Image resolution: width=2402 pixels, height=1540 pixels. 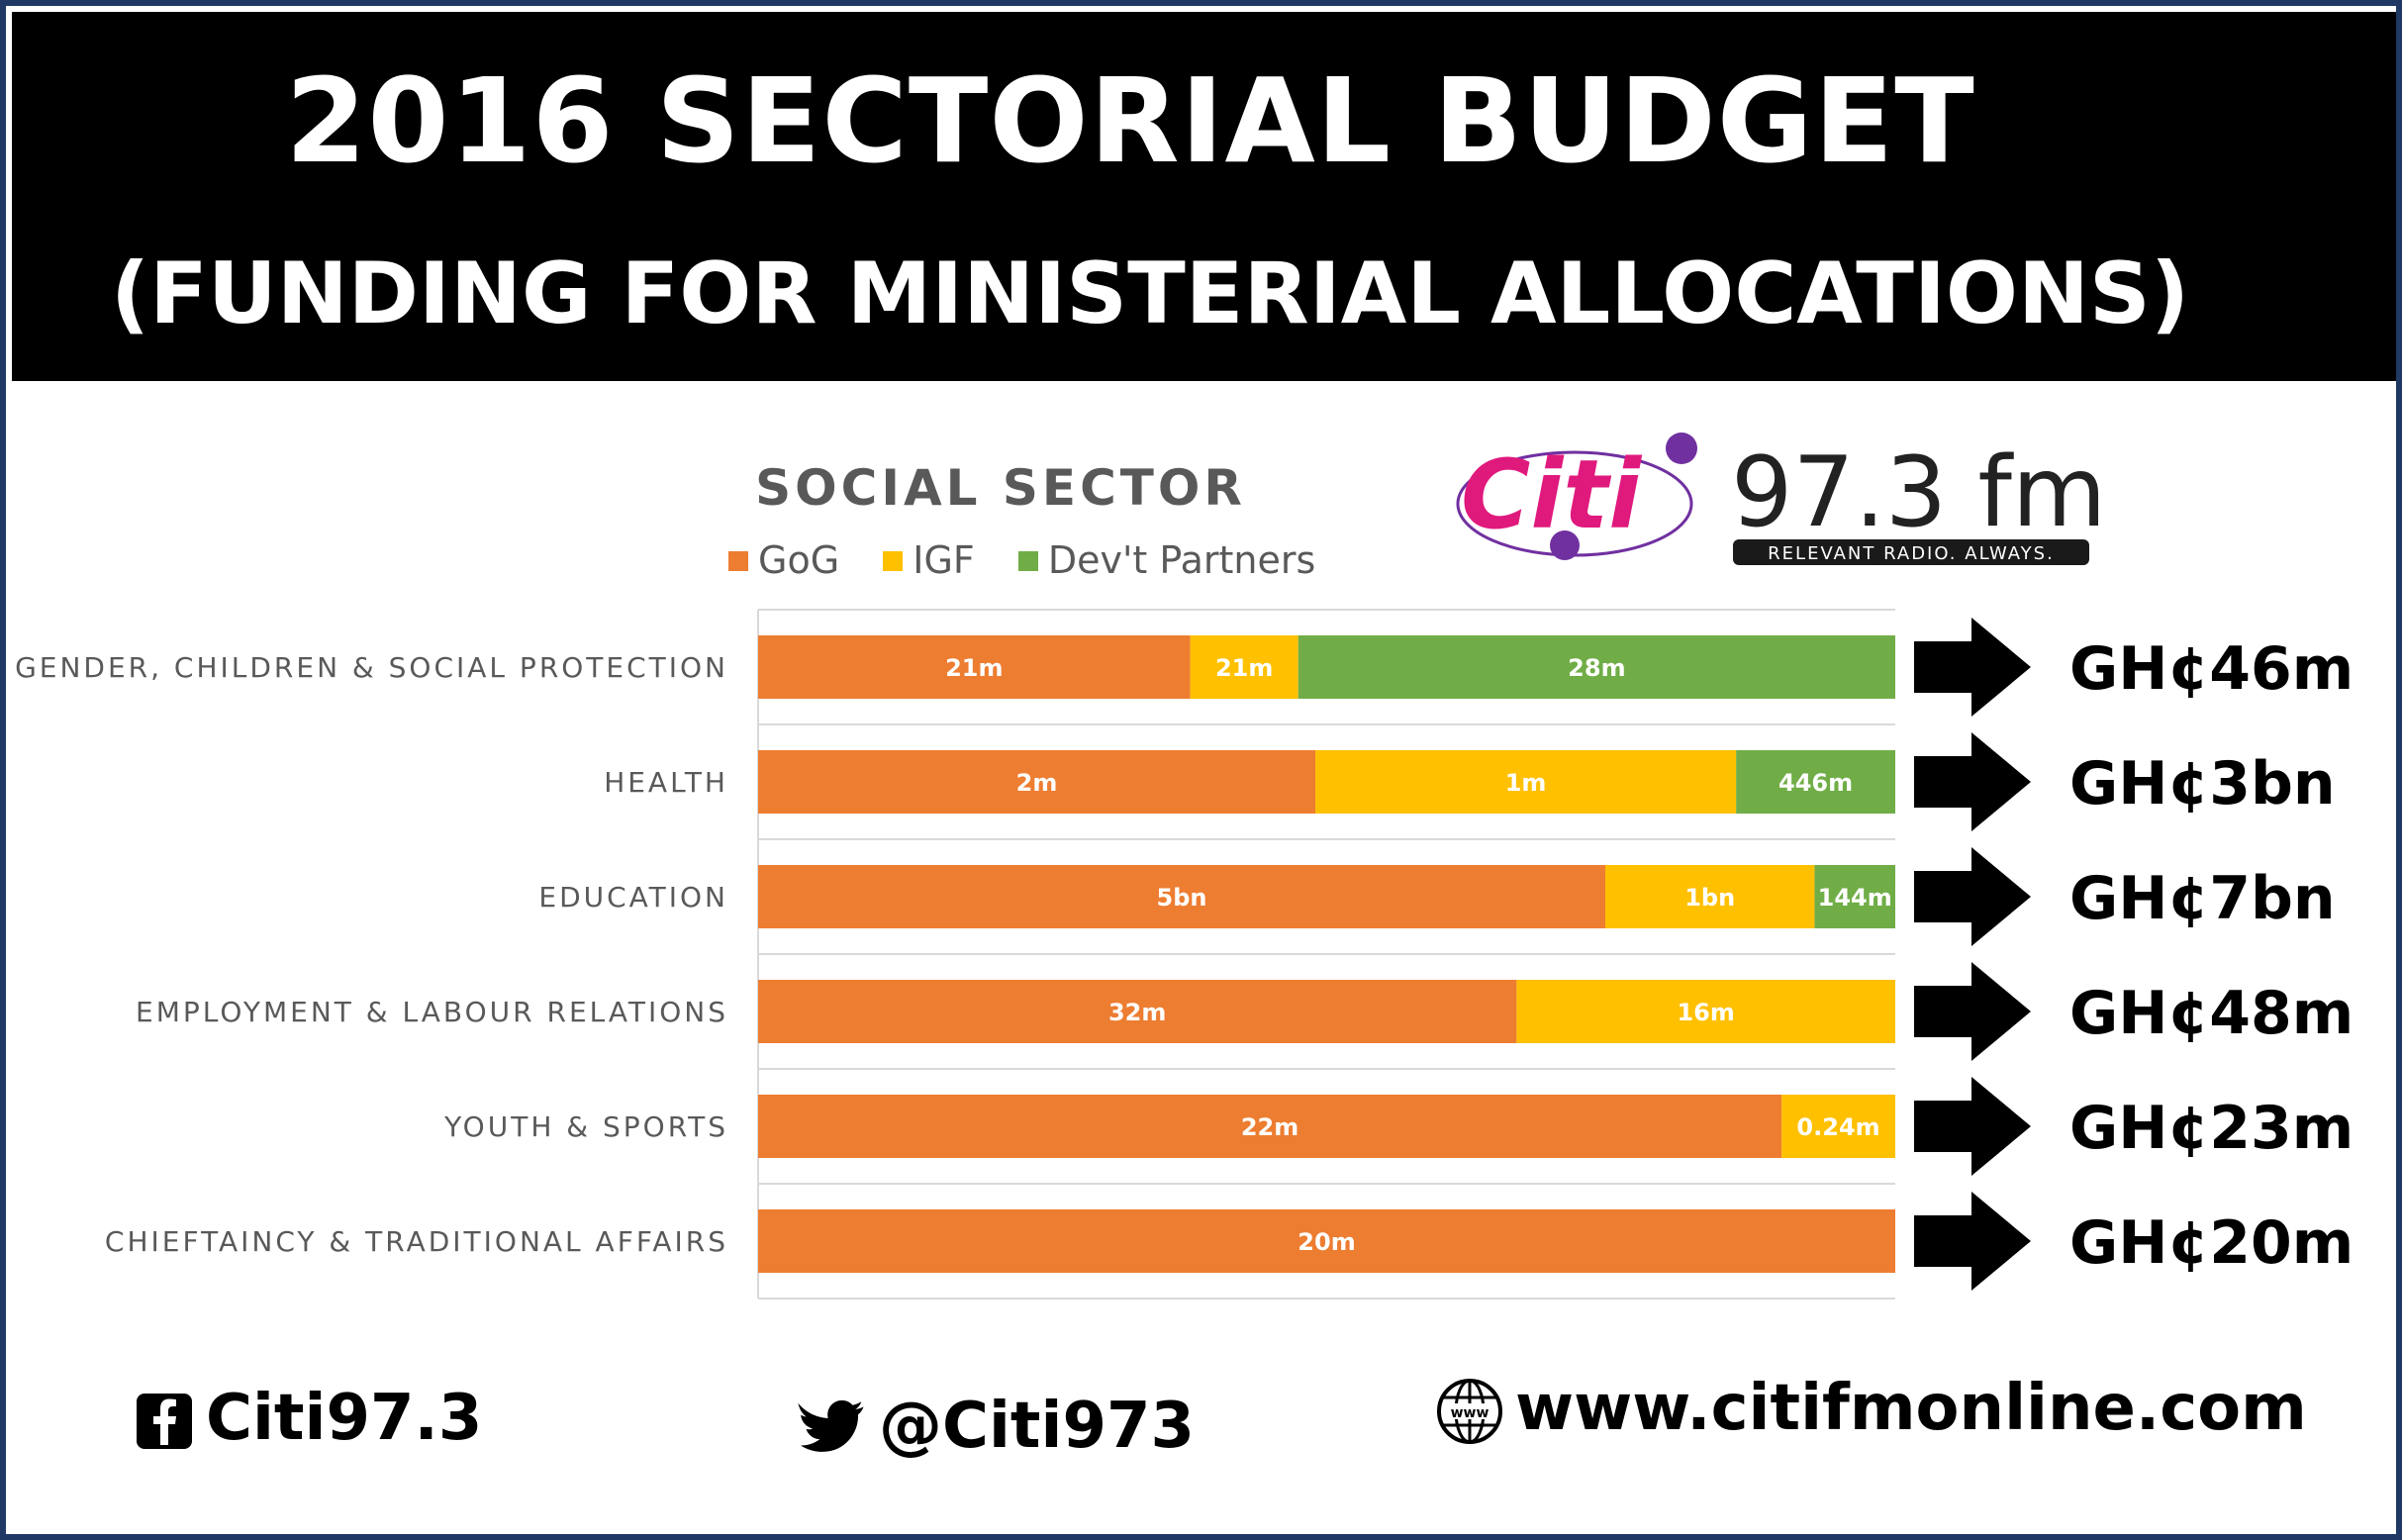 I want to click on category-label: HEALTH, so click(x=666, y=782).